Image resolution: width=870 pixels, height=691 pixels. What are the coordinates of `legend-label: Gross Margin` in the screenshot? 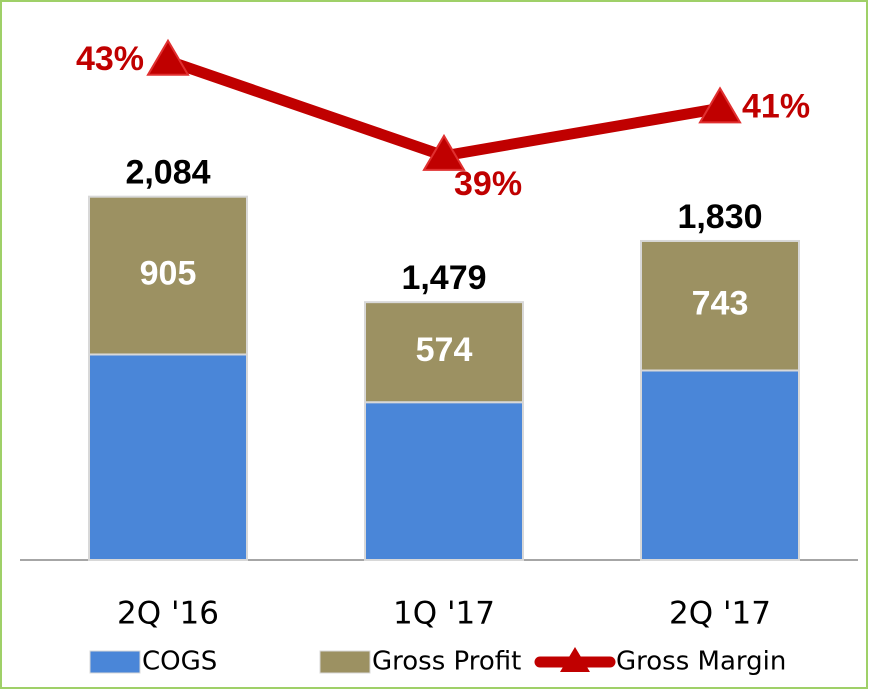 It's located at (701, 662).